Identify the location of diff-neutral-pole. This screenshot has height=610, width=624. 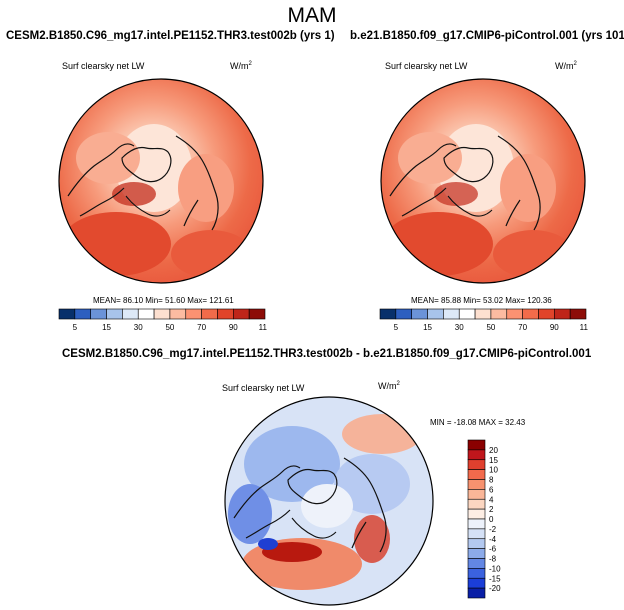
(327, 506).